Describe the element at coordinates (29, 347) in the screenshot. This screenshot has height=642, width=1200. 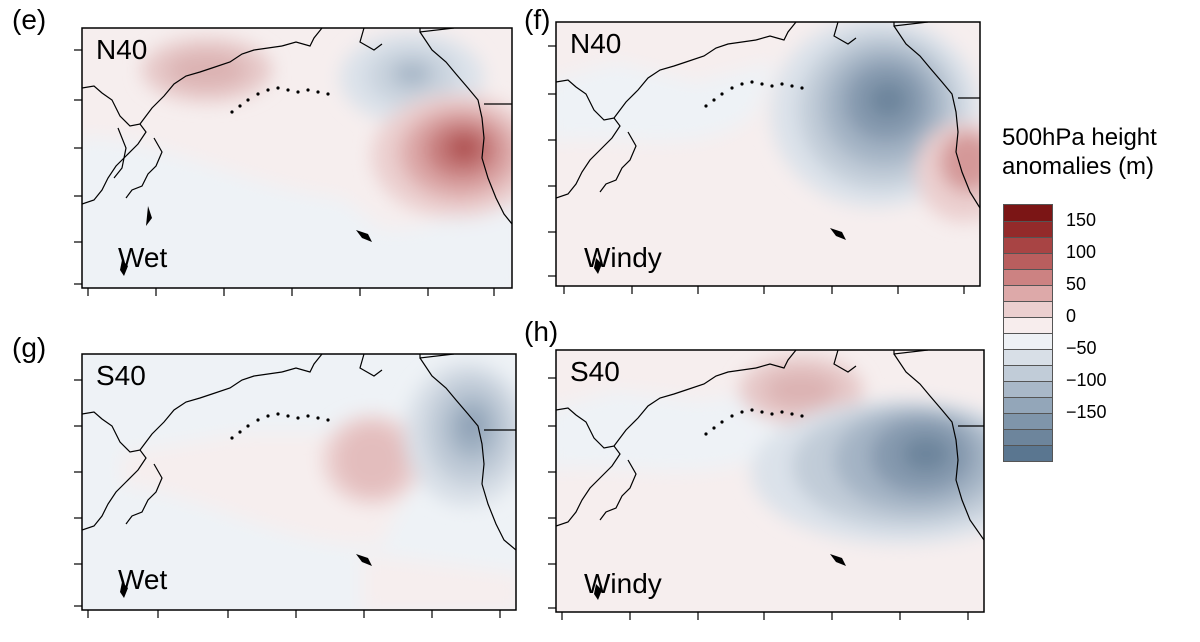
I see `panel-label-g: (g)` at that location.